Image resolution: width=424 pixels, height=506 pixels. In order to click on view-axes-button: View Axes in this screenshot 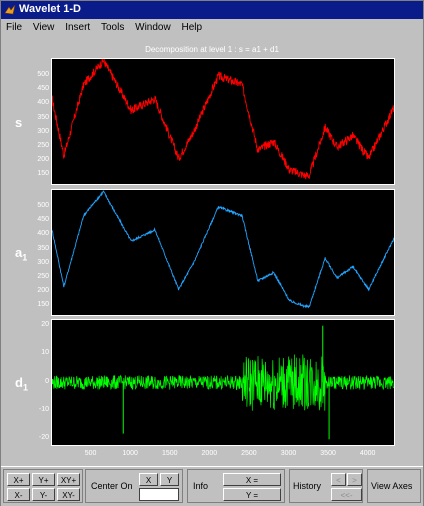, I will do `click(392, 486)`.